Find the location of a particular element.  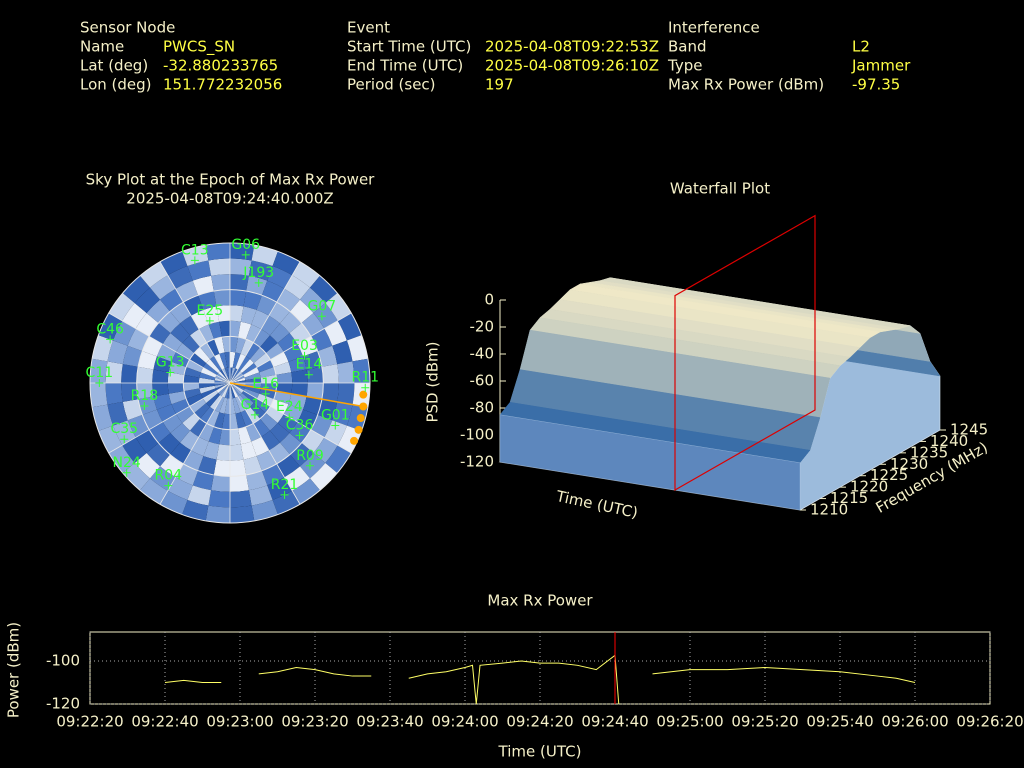

info-label: Lon (deg) is located at coordinates (116, 85).